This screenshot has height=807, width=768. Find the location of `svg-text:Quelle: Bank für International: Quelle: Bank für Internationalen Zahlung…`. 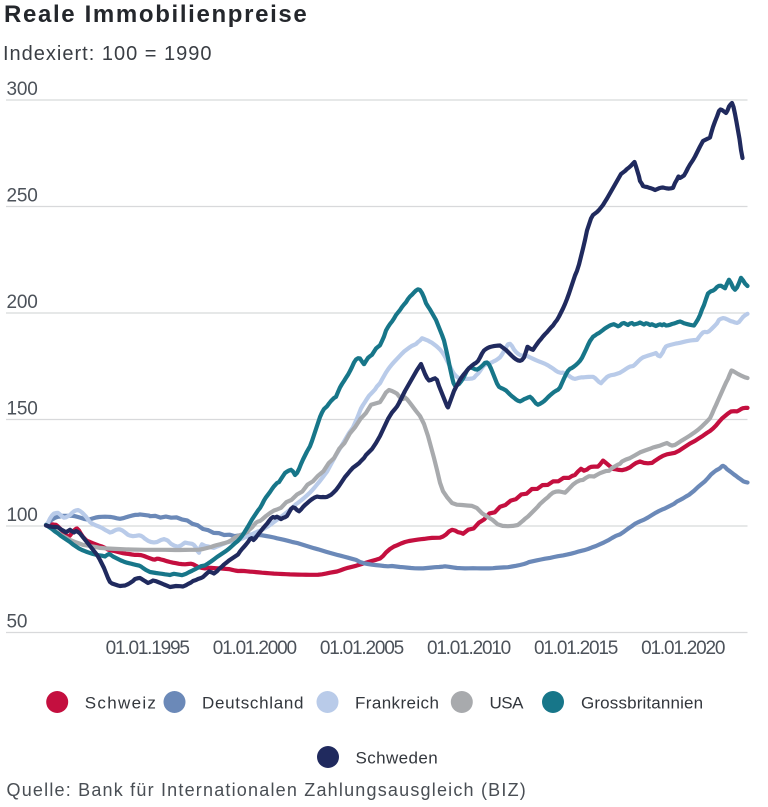

svg-text:Quelle: Bank für International: Quelle: Bank für Internationalen Zahlung… is located at coordinates (267, 790).